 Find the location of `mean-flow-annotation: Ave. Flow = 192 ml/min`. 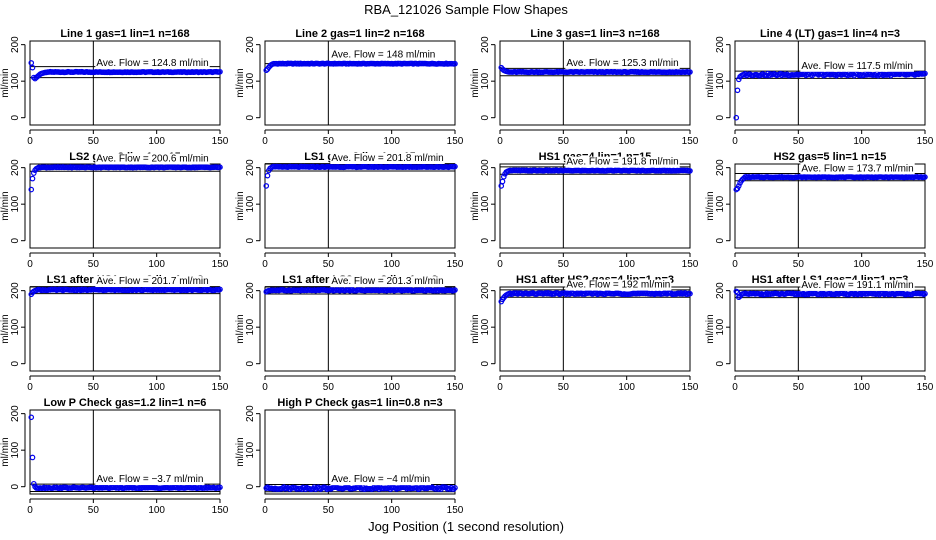

mean-flow-annotation: Ave. Flow = 192 ml/min is located at coordinates (618, 285).